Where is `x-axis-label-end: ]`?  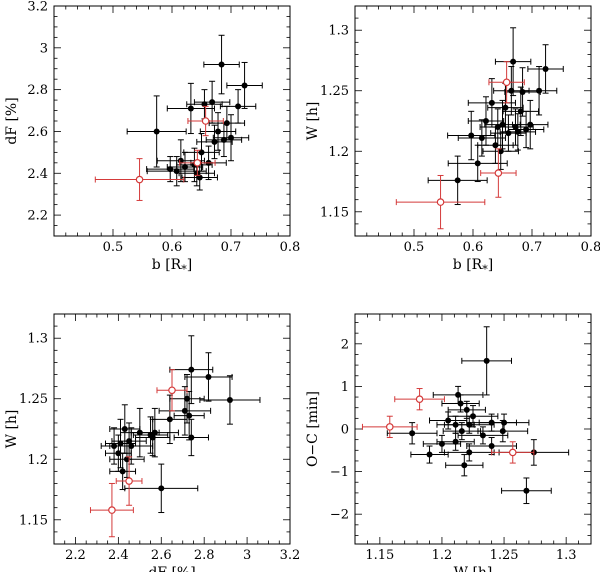
x-axis-label-end: ] is located at coordinates (490, 265).